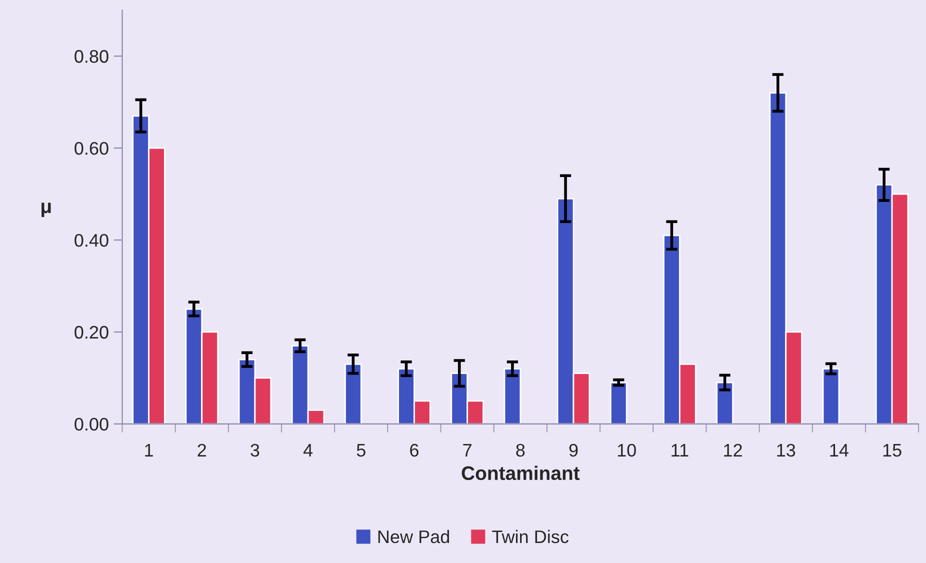 The image size is (926, 563). I want to click on x-tick-label: 11, so click(680, 450).